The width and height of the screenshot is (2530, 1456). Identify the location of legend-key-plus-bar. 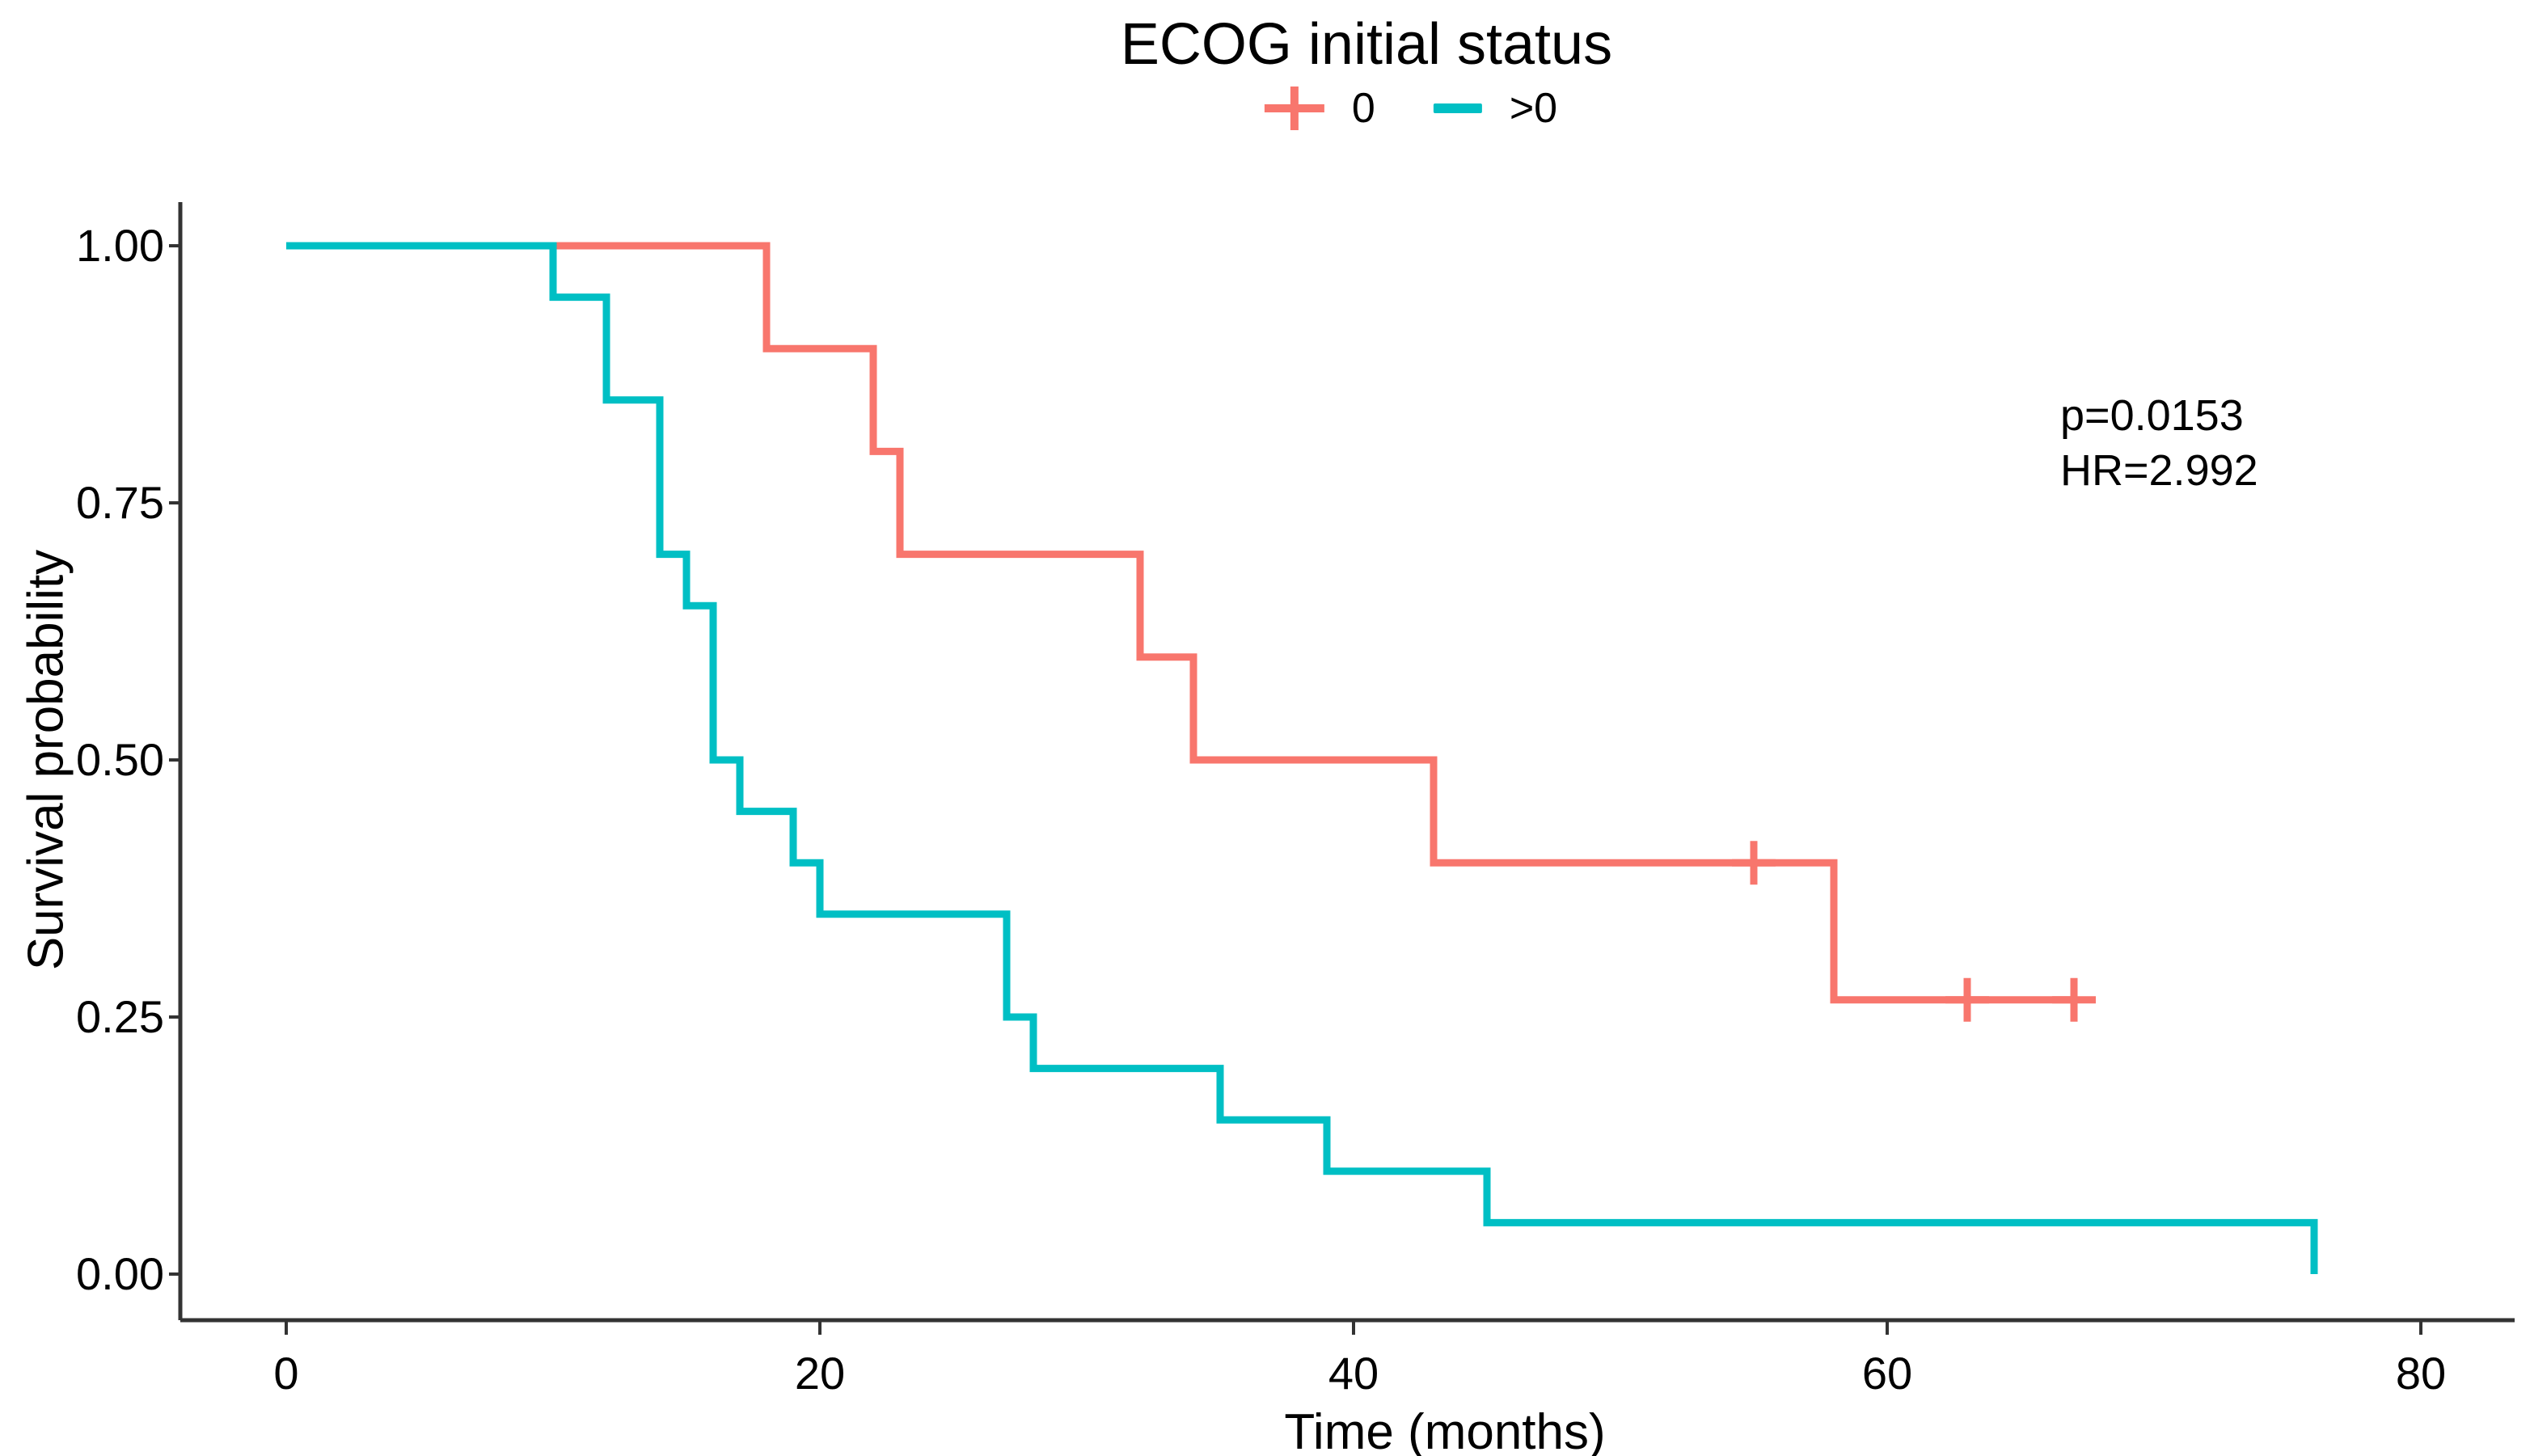
(1294, 108).